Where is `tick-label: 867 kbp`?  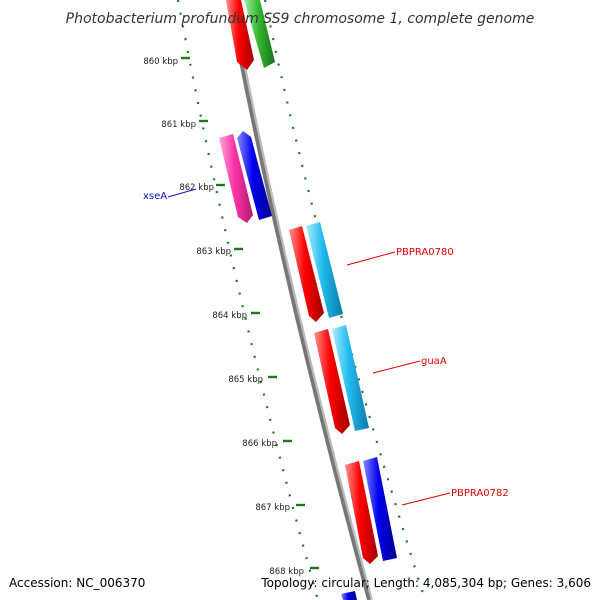
tick-label: 867 kbp is located at coordinates (272, 508).